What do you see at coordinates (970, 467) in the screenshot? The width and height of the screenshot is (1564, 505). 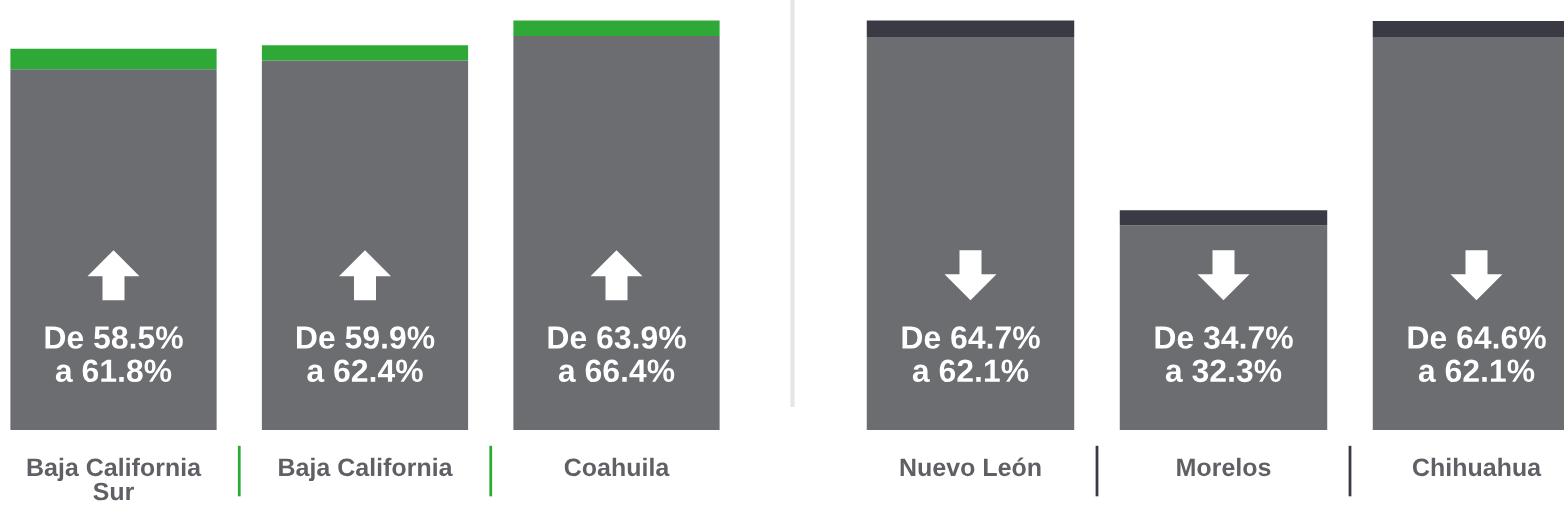 I see `x-tick-label: Nuevo León` at bounding box center [970, 467].